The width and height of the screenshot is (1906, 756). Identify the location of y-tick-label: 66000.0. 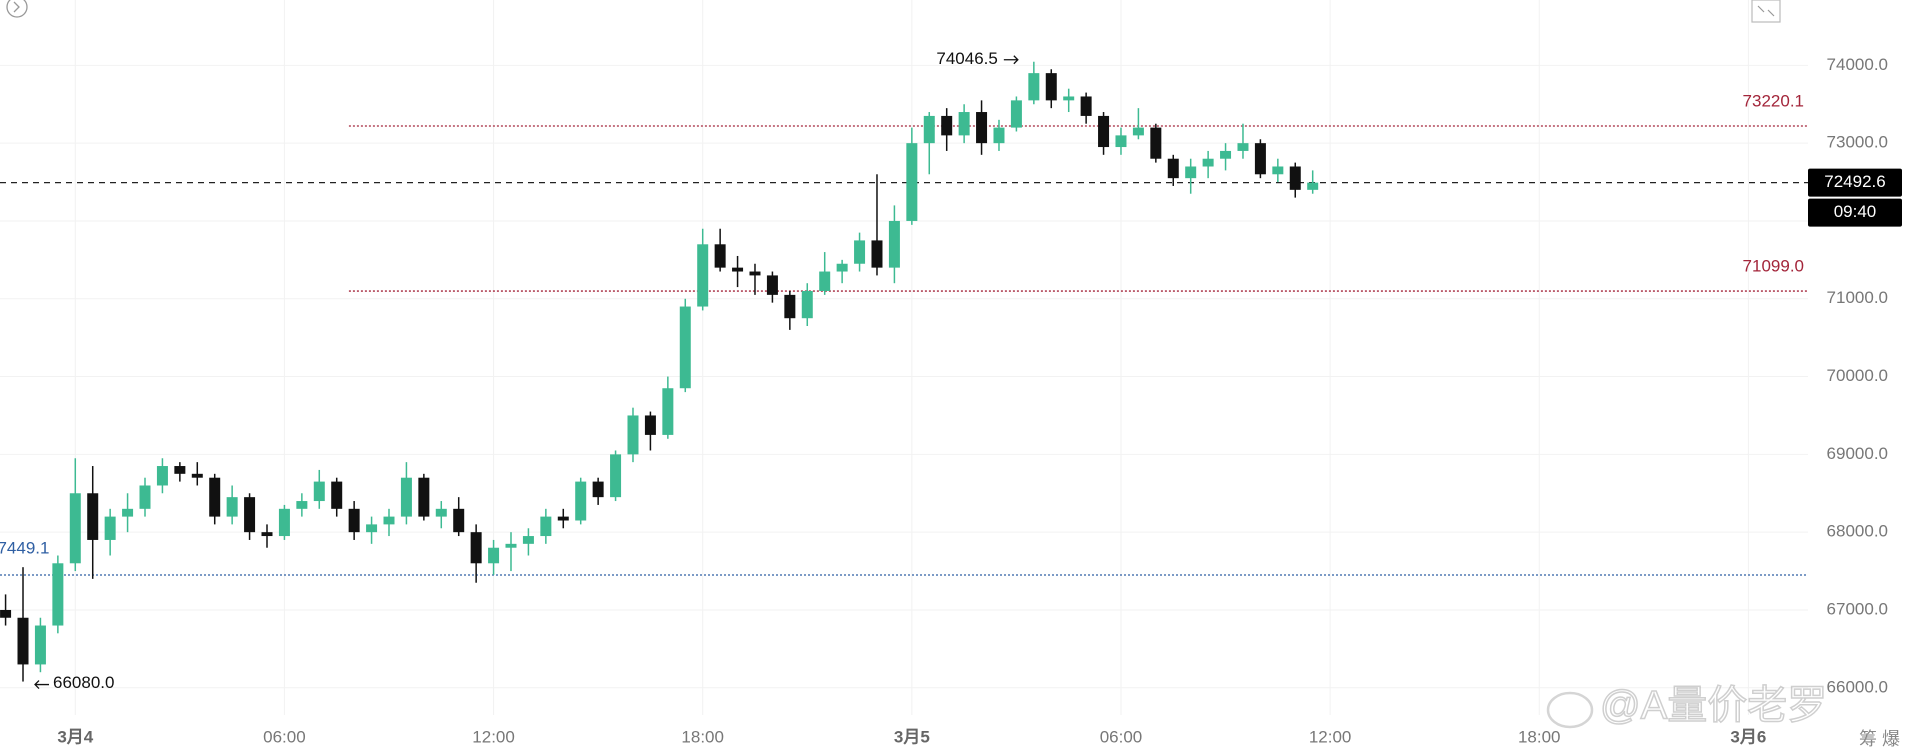
(1857, 686).